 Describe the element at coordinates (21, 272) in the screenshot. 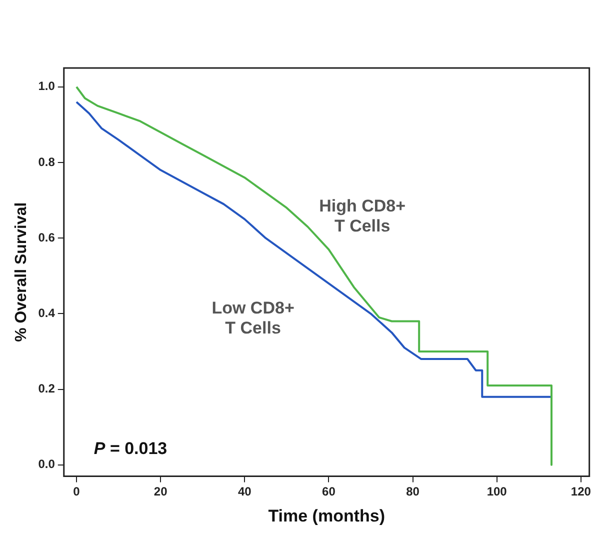

I see `y-axis-title: % Overall Survival` at that location.